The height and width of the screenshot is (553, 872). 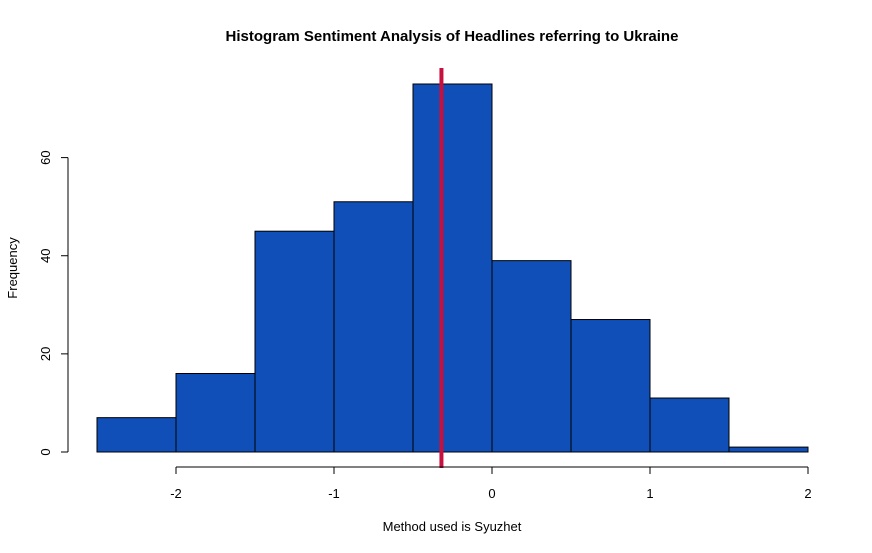 I want to click on y-axis: 0 20 40 60, so click(x=53, y=303).